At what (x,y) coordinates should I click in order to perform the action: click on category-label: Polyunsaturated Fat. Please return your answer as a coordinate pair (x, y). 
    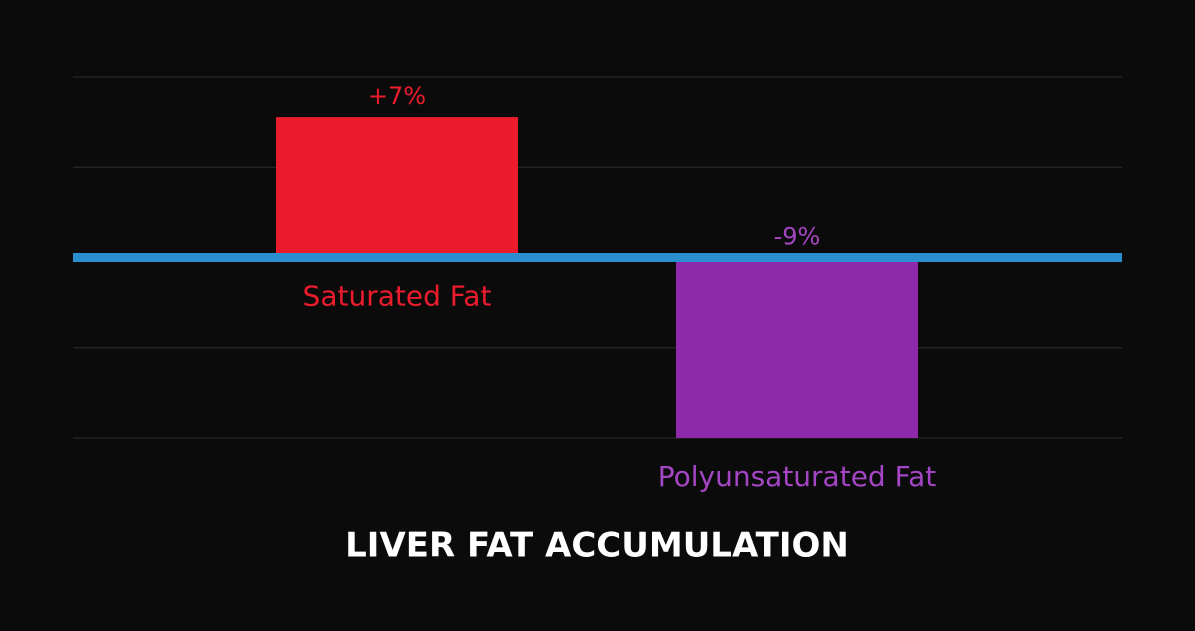
    Looking at the image, I should click on (797, 476).